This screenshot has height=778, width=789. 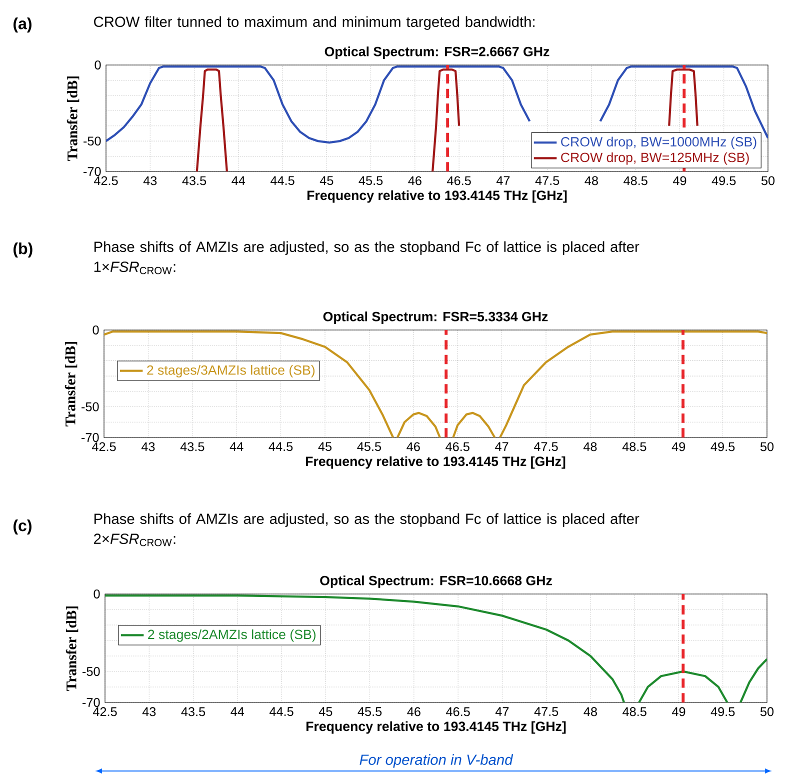 What do you see at coordinates (437, 761) in the screenshot?
I see `text: For operation in V-band` at bounding box center [437, 761].